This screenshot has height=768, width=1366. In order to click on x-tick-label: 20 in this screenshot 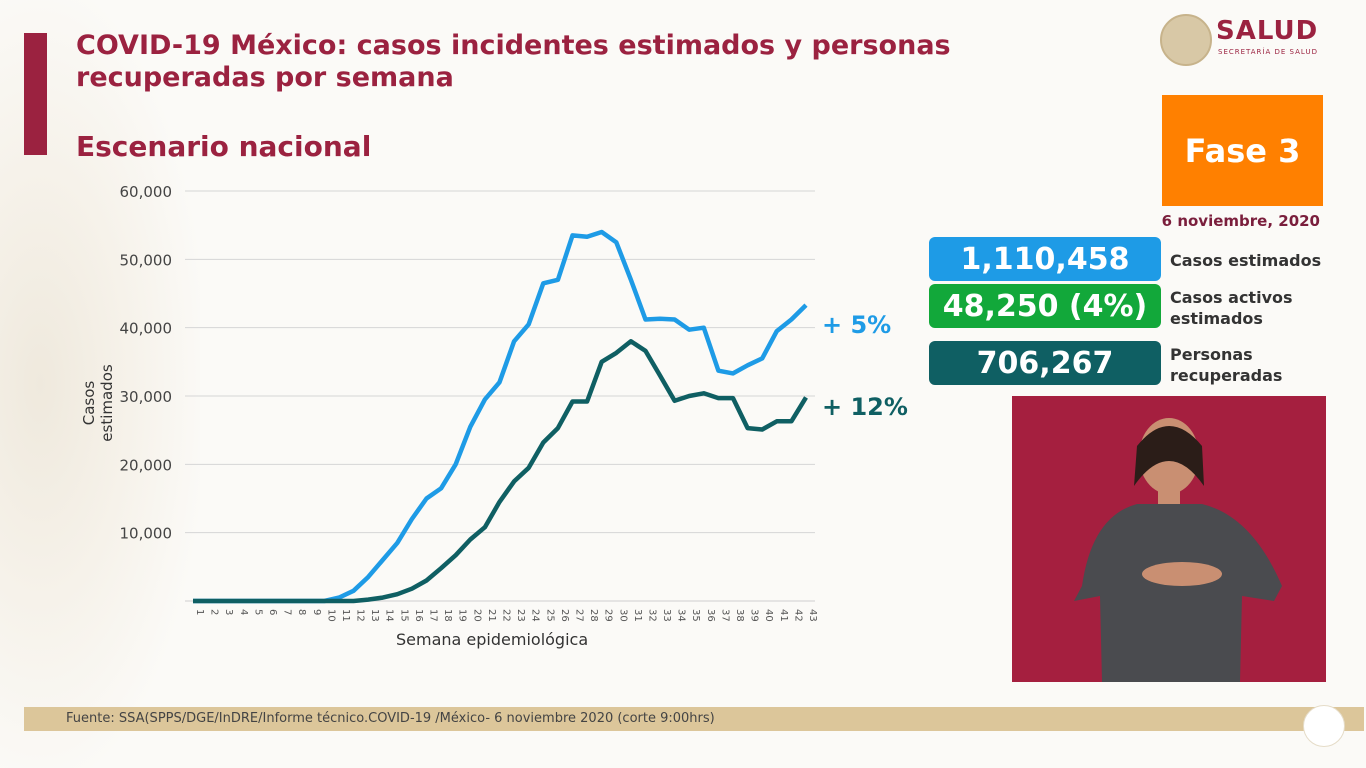, I will do `click(476, 615)`.